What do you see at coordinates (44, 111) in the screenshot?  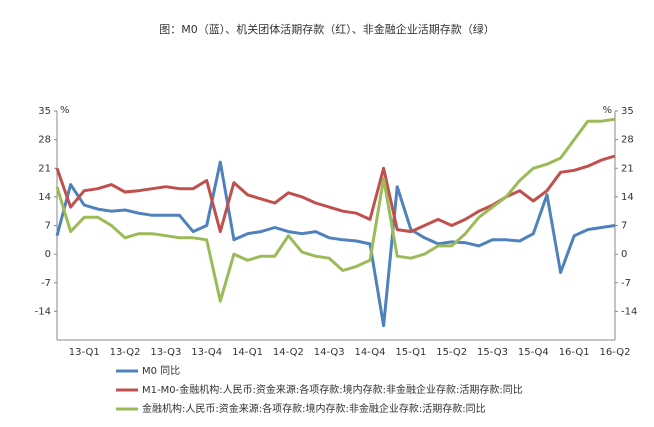 I see `y-tick-label: 35` at bounding box center [44, 111].